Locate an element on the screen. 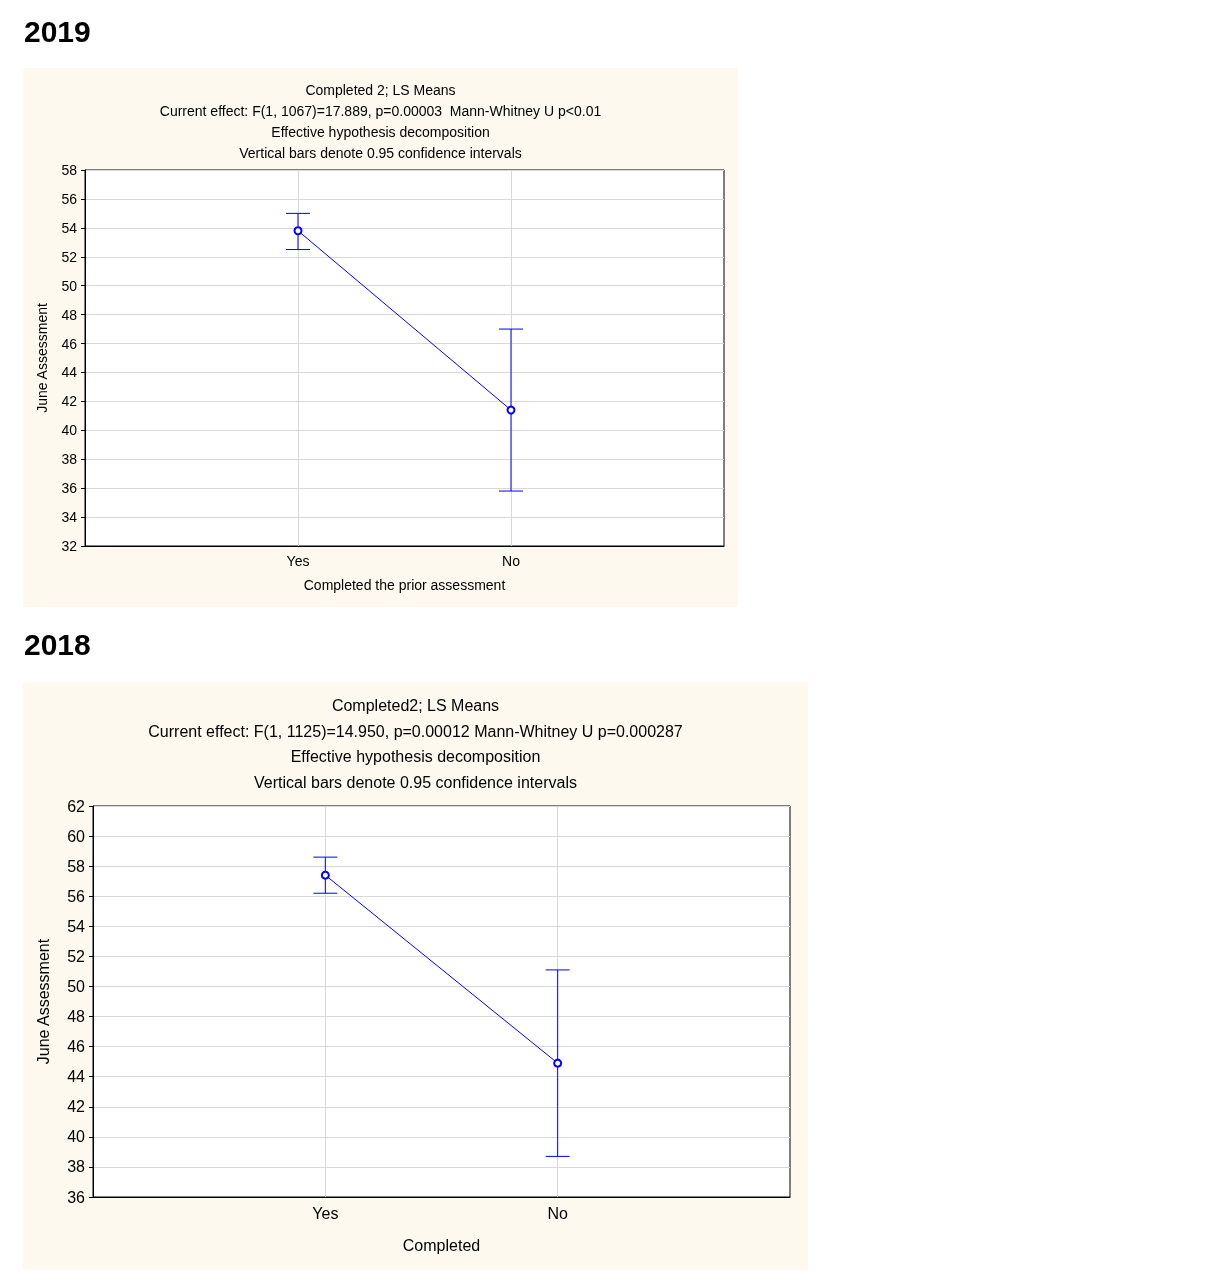 Image resolution: width=1215 pixels, height=1282 pixels. y-tick-label: 32 is located at coordinates (69, 546).